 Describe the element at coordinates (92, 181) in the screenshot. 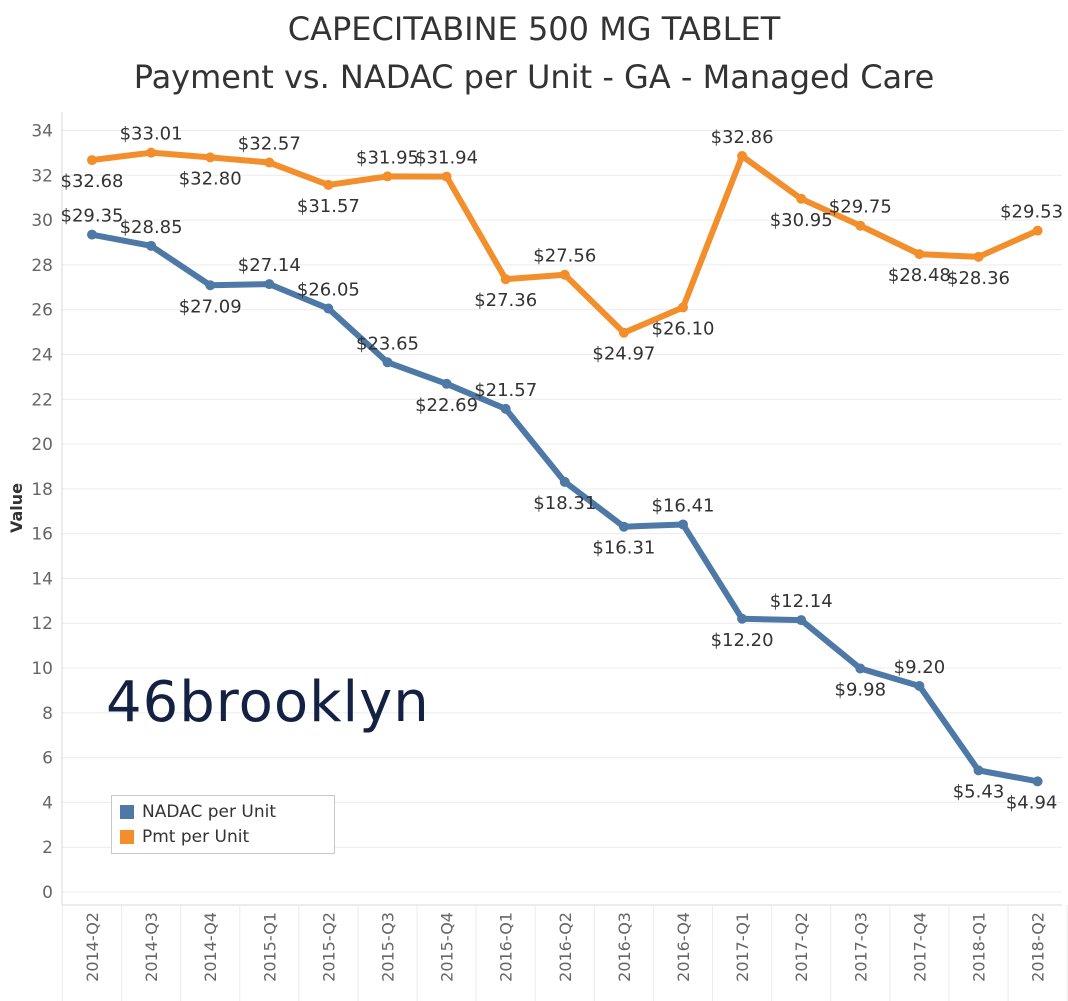

I see `data-label: $32.68` at that location.